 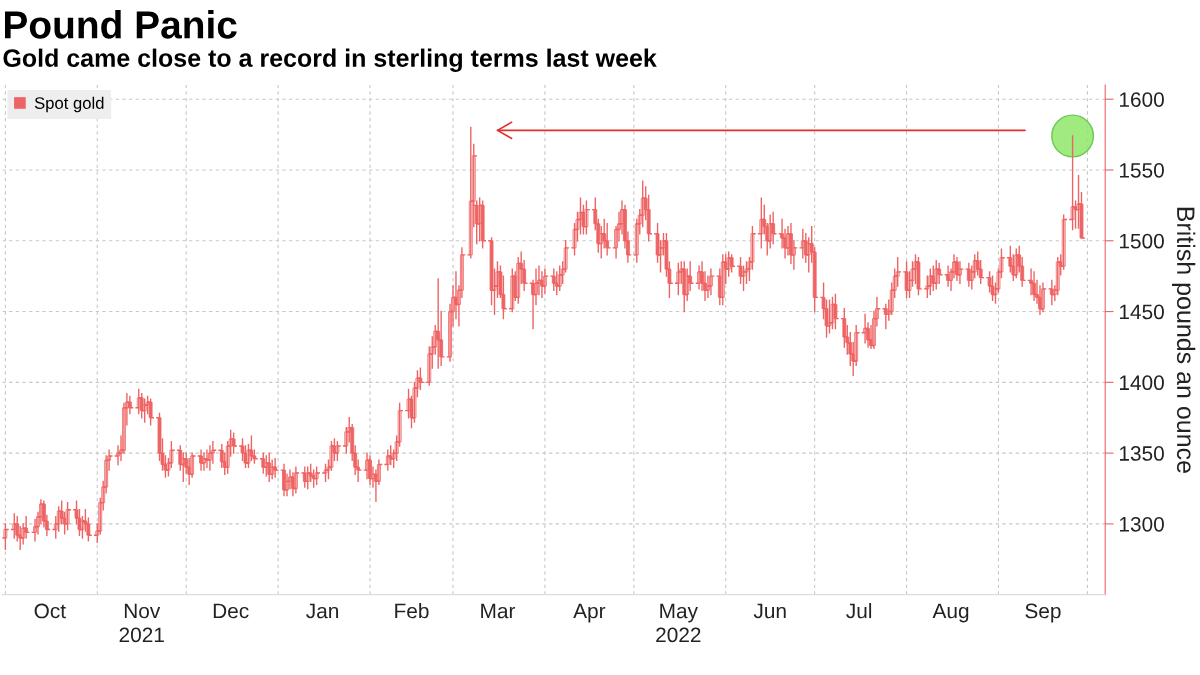 I want to click on x-tick-label: Nov 2021, so click(x=141, y=623).